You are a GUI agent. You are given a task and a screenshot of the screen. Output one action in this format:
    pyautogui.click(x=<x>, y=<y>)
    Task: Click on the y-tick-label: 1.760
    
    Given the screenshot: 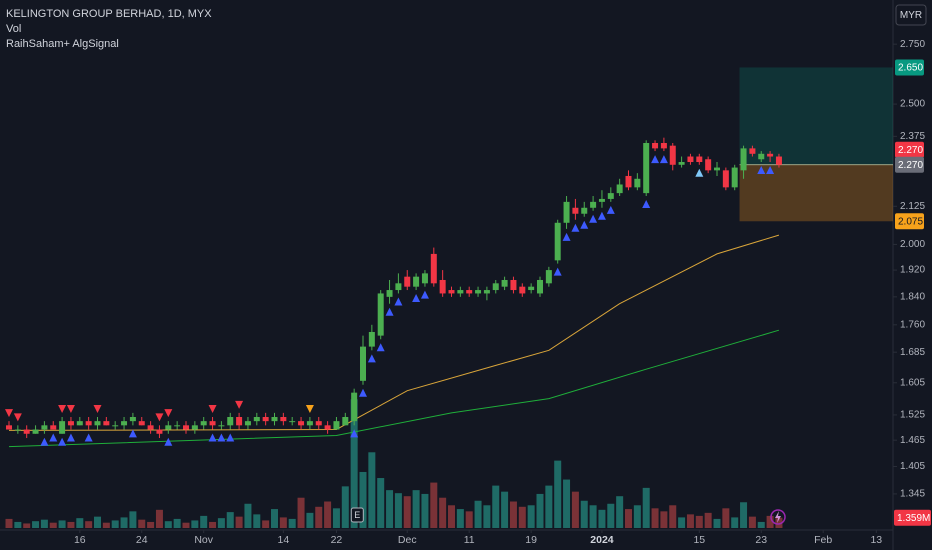 What is the action you would take?
    pyautogui.click(x=912, y=324)
    